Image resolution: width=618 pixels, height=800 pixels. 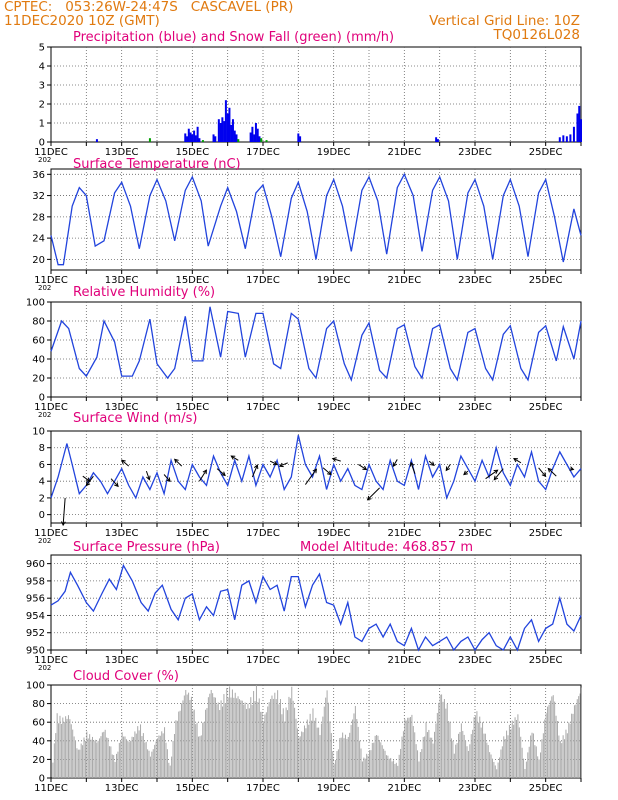 I want to click on cloud-xtick-label: 23DEC, so click(x=475, y=788).